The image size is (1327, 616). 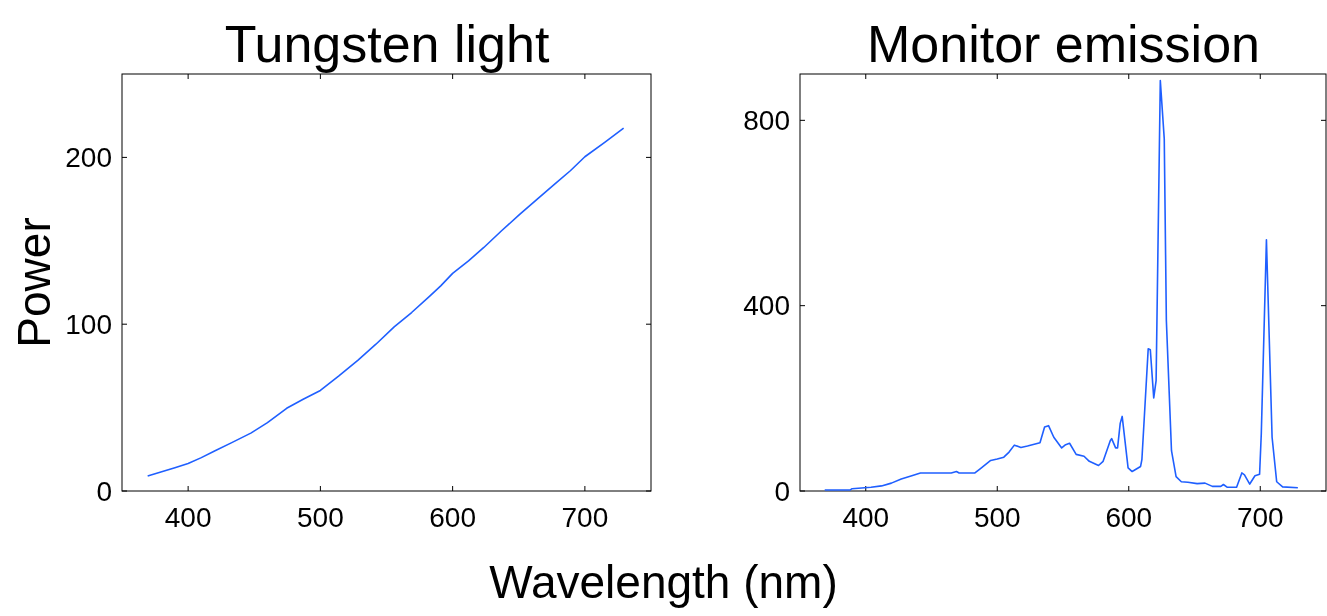 What do you see at coordinates (663, 582) in the screenshot?
I see `x-axis-title: Wavelength (nm)` at bounding box center [663, 582].